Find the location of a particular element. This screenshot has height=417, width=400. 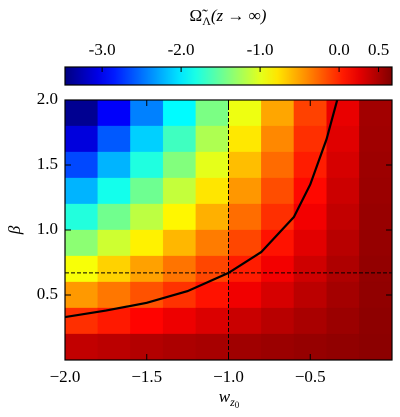

colorbar-tick-label: -2.0 is located at coordinates (181, 49).